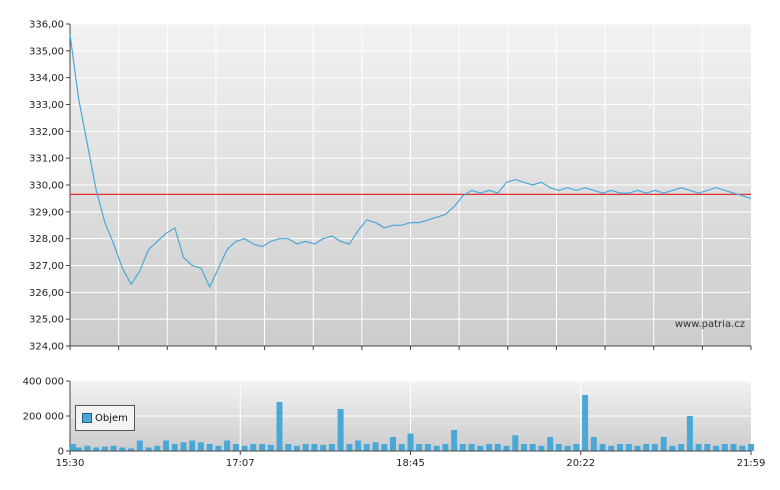  I want to click on price-y-tick-label: 325,00, so click(46, 320).